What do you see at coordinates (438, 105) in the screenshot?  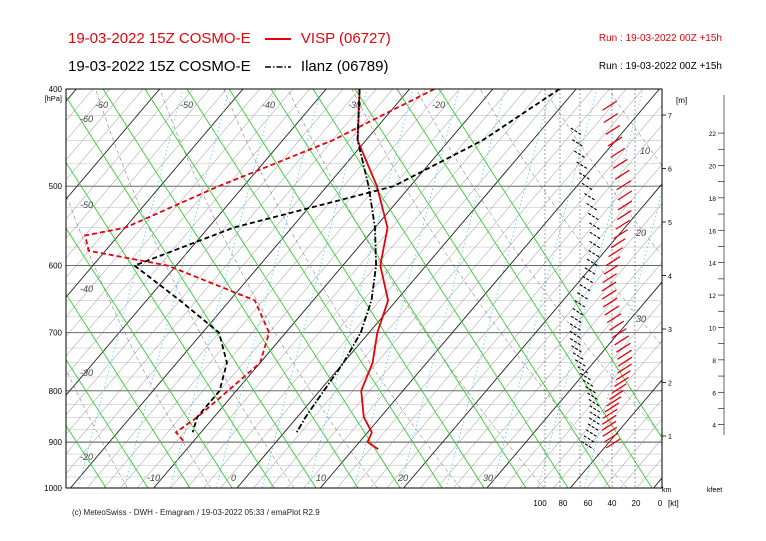 I see `isotherm-label-top: -20` at bounding box center [438, 105].